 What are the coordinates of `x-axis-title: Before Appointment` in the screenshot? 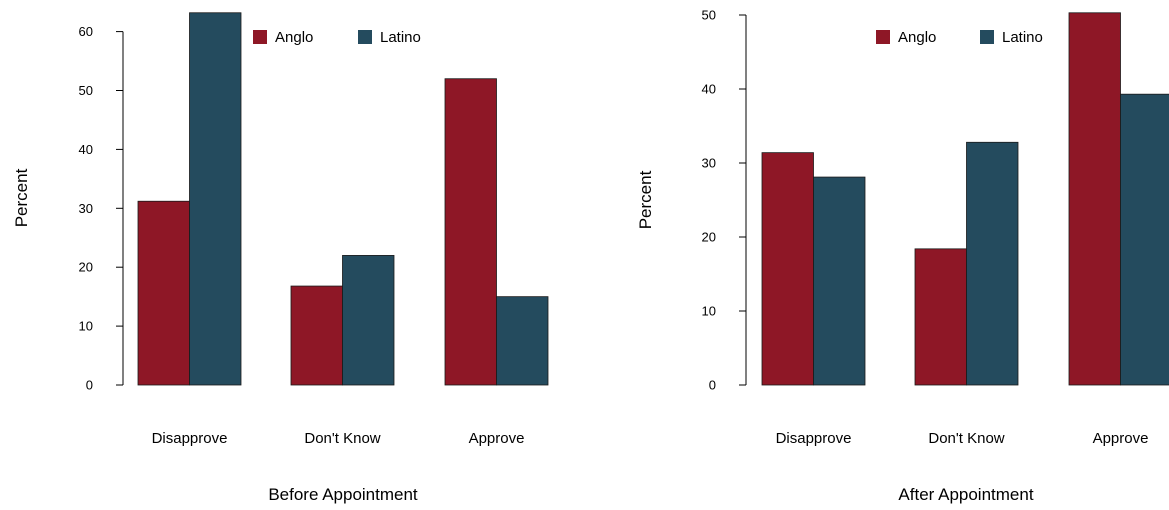 It's located at (343, 494).